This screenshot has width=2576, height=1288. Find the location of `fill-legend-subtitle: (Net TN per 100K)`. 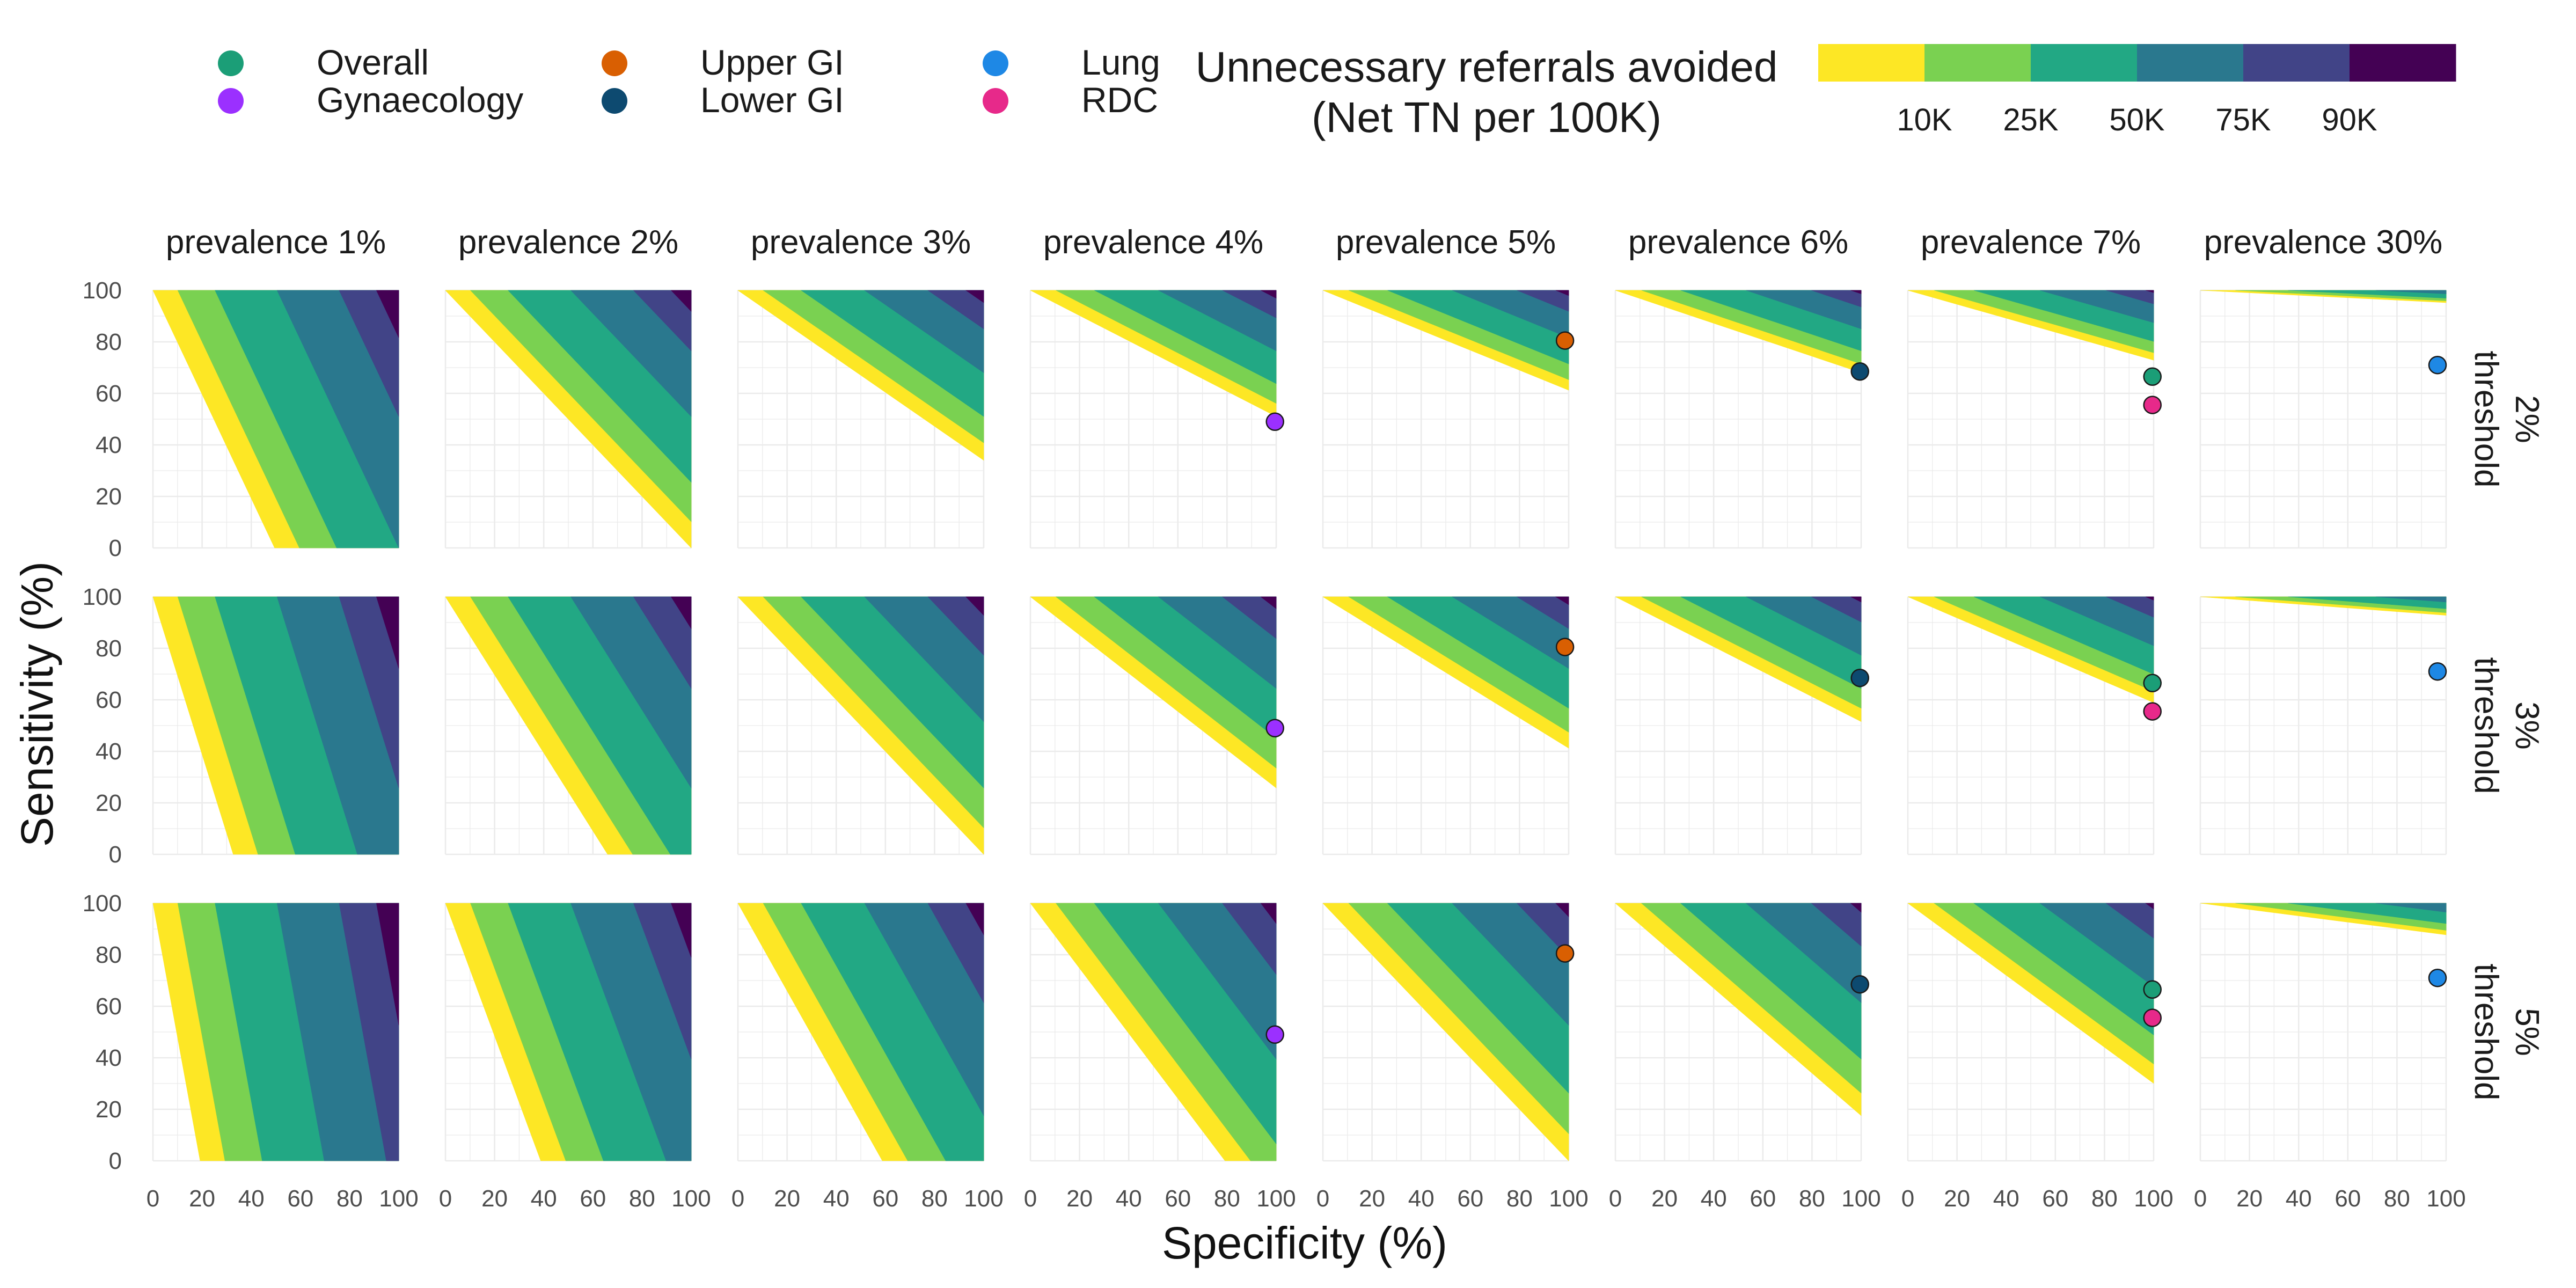

fill-legend-subtitle: (Net TN per 100K) is located at coordinates (1487, 117).